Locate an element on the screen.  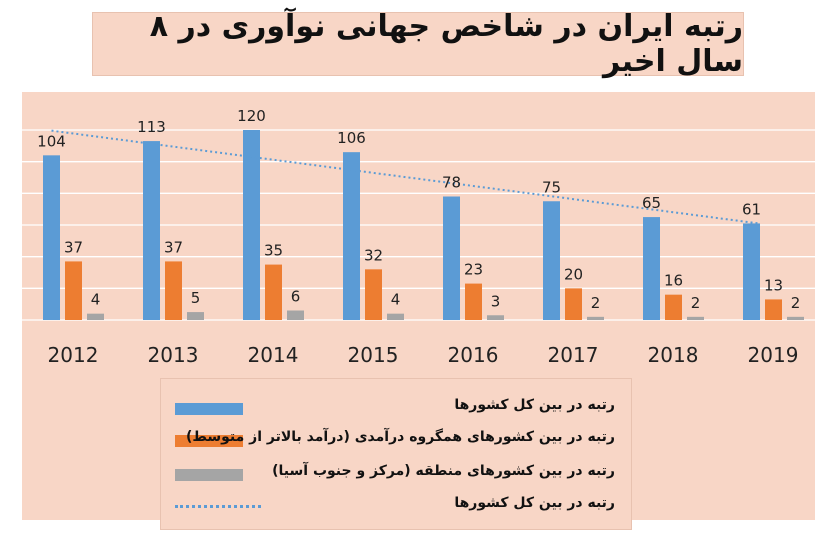
legend-item-trendline: رتبه در بین کل کشورها is located at coordinates (396, 505).